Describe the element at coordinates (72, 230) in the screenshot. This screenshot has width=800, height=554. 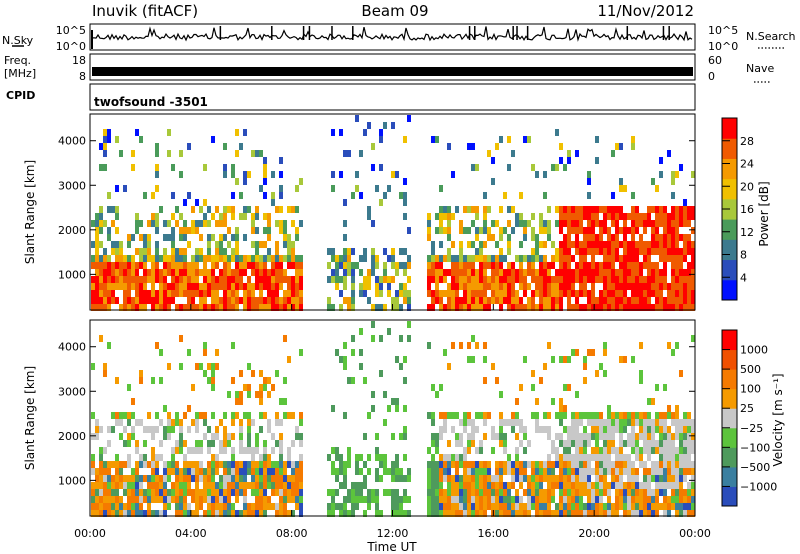
I see `y-tick-label: 2000` at that location.